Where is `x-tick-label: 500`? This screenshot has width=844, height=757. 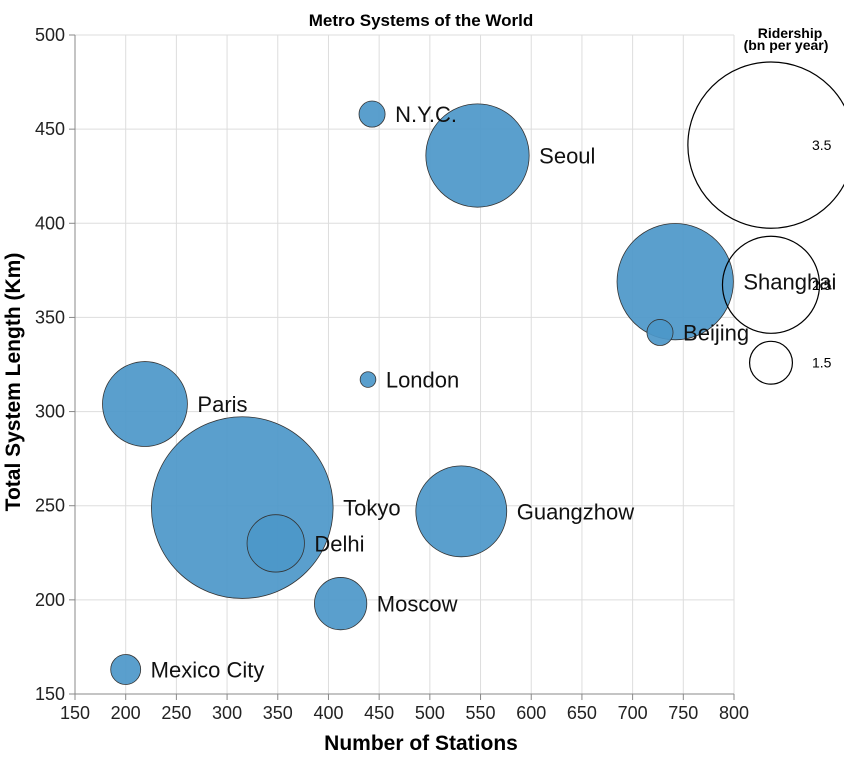
x-tick-label: 500 is located at coordinates (430, 713).